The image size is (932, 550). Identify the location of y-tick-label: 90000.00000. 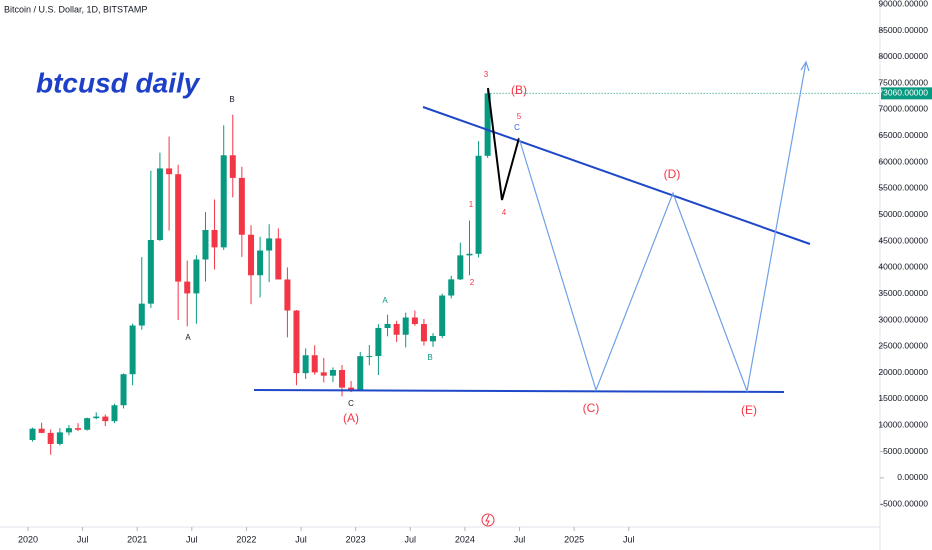
(903, 4).